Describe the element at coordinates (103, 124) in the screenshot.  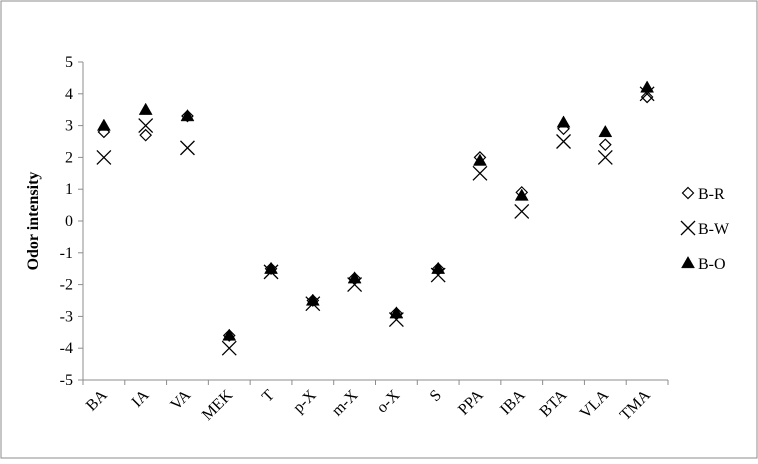
I see `point-b-o-ba` at that location.